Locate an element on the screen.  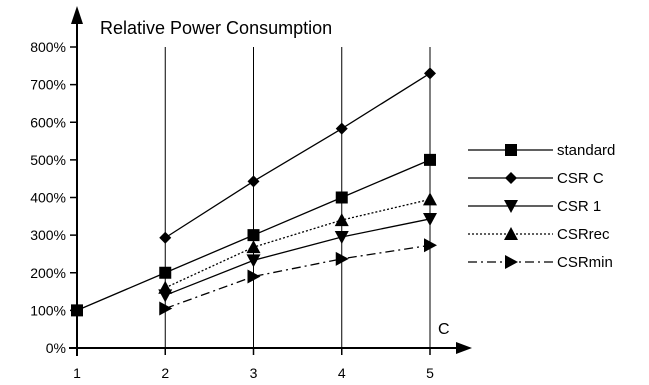
series-csrmin is located at coordinates (298, 277).